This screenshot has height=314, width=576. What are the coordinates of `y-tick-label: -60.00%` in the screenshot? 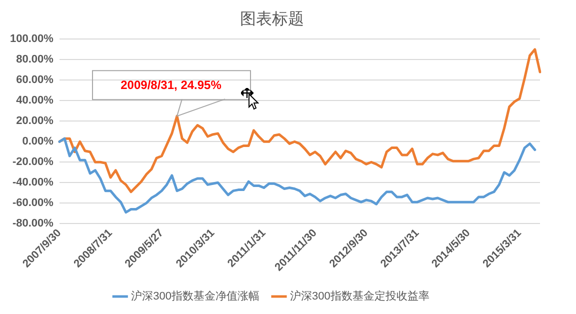 It's located at (33, 203).